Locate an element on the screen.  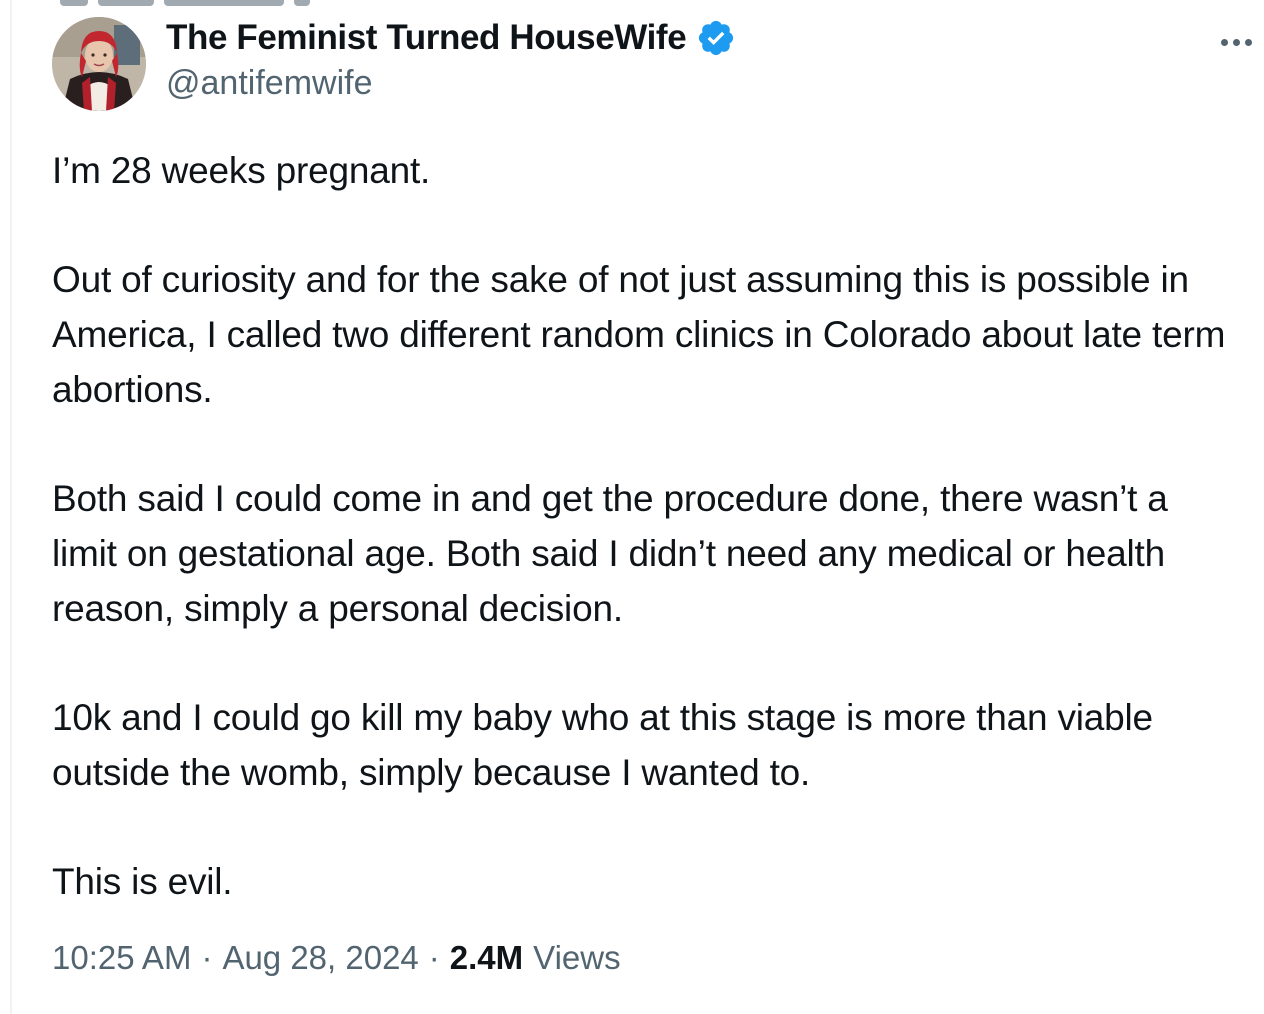
tweet-paragraph: This is evil. is located at coordinates (142, 881).